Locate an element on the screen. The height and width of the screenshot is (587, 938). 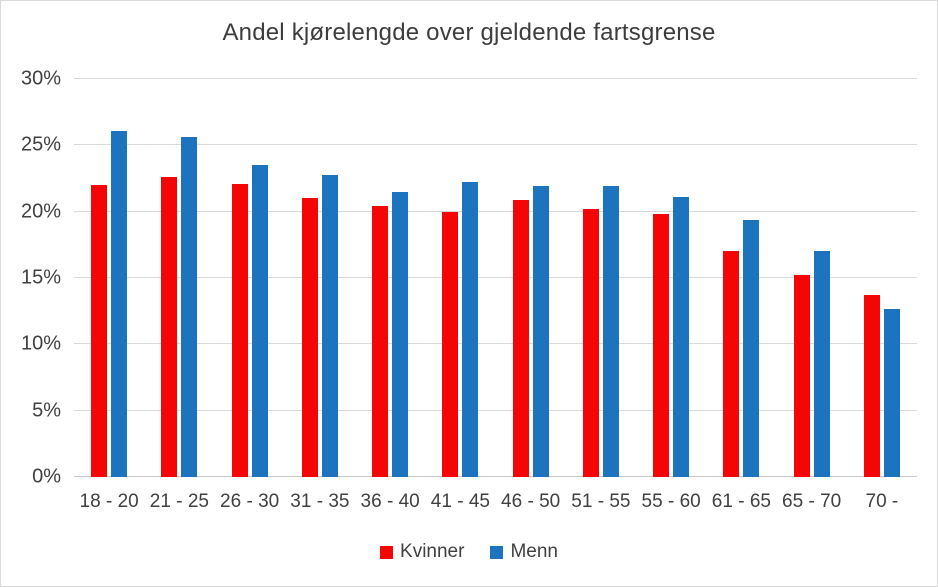
legend-item-menn: Menn is located at coordinates (524, 552).